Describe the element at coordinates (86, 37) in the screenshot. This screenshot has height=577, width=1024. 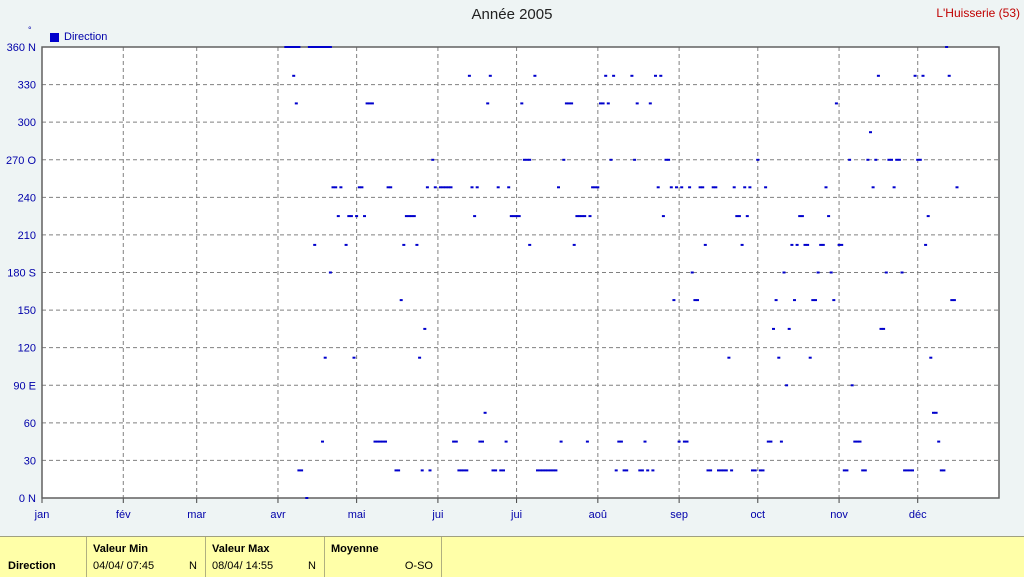
I see `legend-label: Direction` at that location.